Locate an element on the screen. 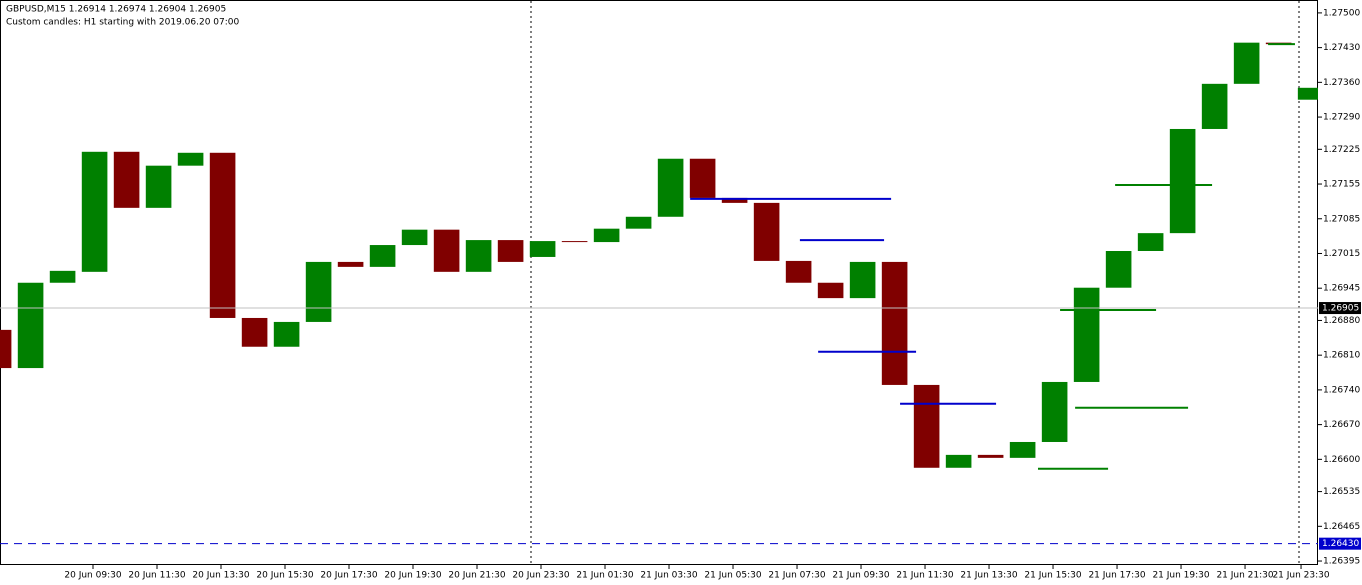 The height and width of the screenshot is (585, 1362). alert-label-bg is located at coordinates (1340, 543).